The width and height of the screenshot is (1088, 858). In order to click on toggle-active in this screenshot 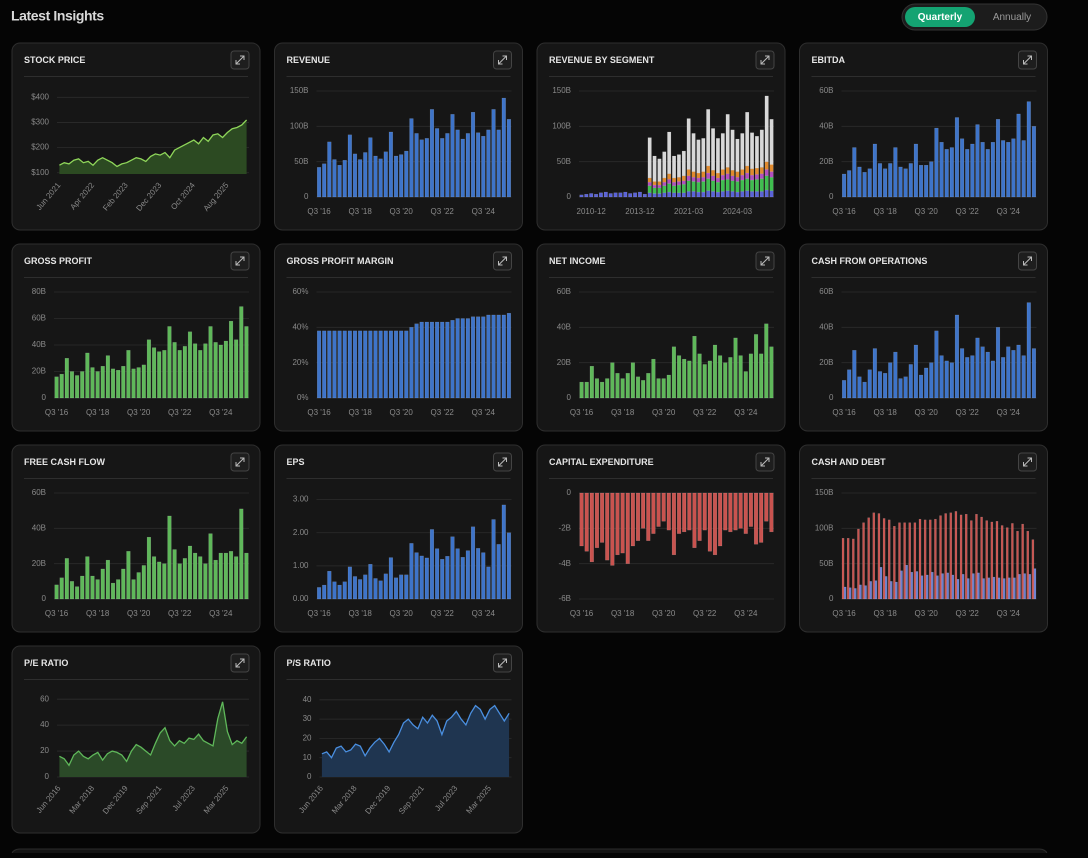, I will do `click(940, 17)`.